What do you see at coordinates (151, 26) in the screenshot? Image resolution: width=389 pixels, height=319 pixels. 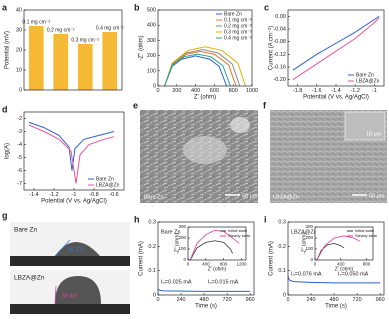 I see `y-tick-label: 400` at bounding box center [151, 26].